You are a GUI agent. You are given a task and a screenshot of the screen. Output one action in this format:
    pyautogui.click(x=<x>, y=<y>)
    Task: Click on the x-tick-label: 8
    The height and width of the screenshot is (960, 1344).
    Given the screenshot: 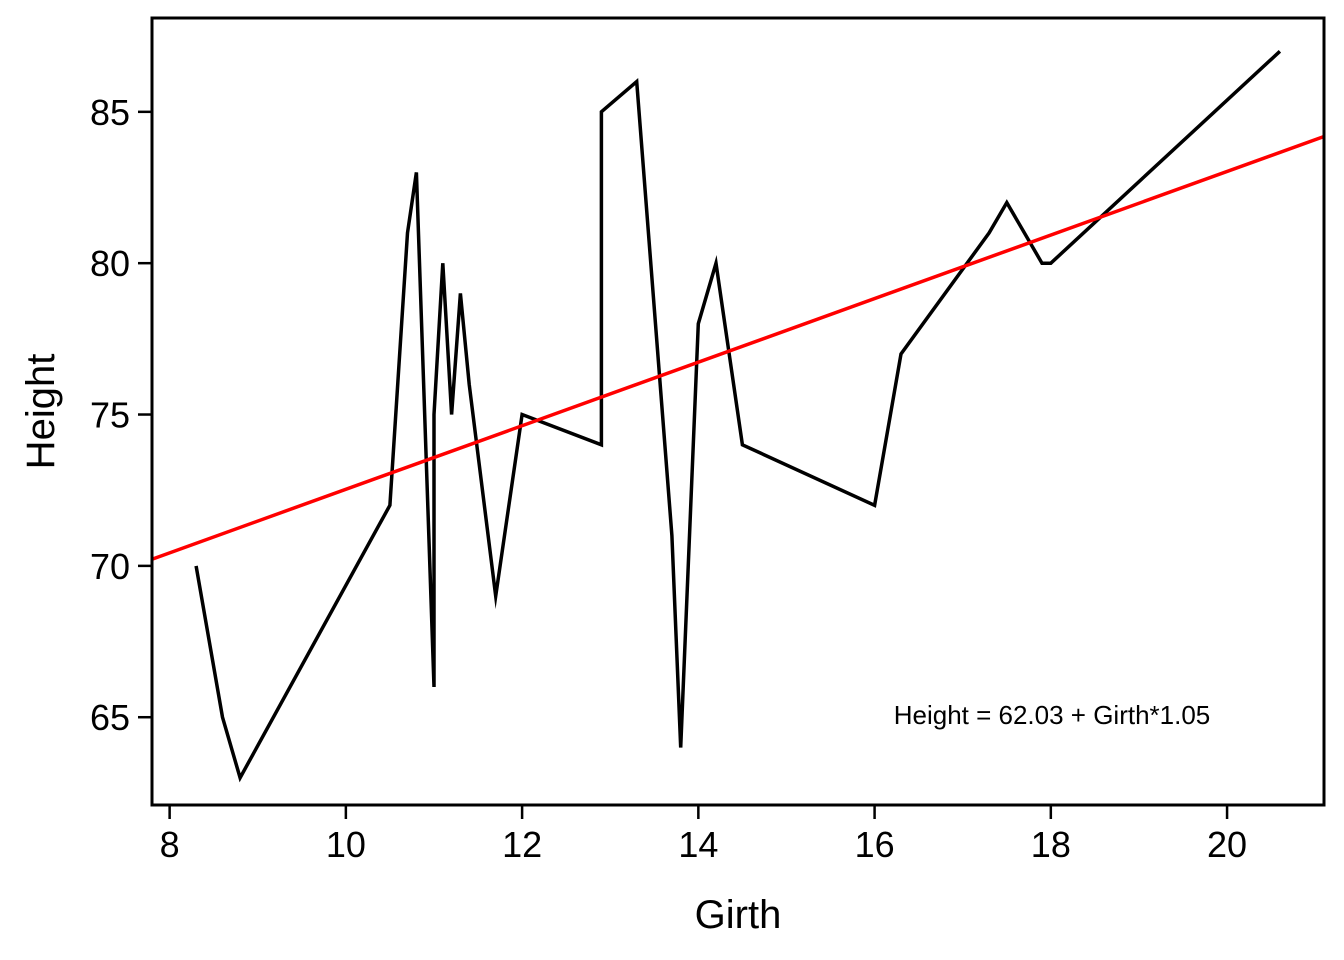 What is the action you would take?
    pyautogui.click(x=170, y=844)
    